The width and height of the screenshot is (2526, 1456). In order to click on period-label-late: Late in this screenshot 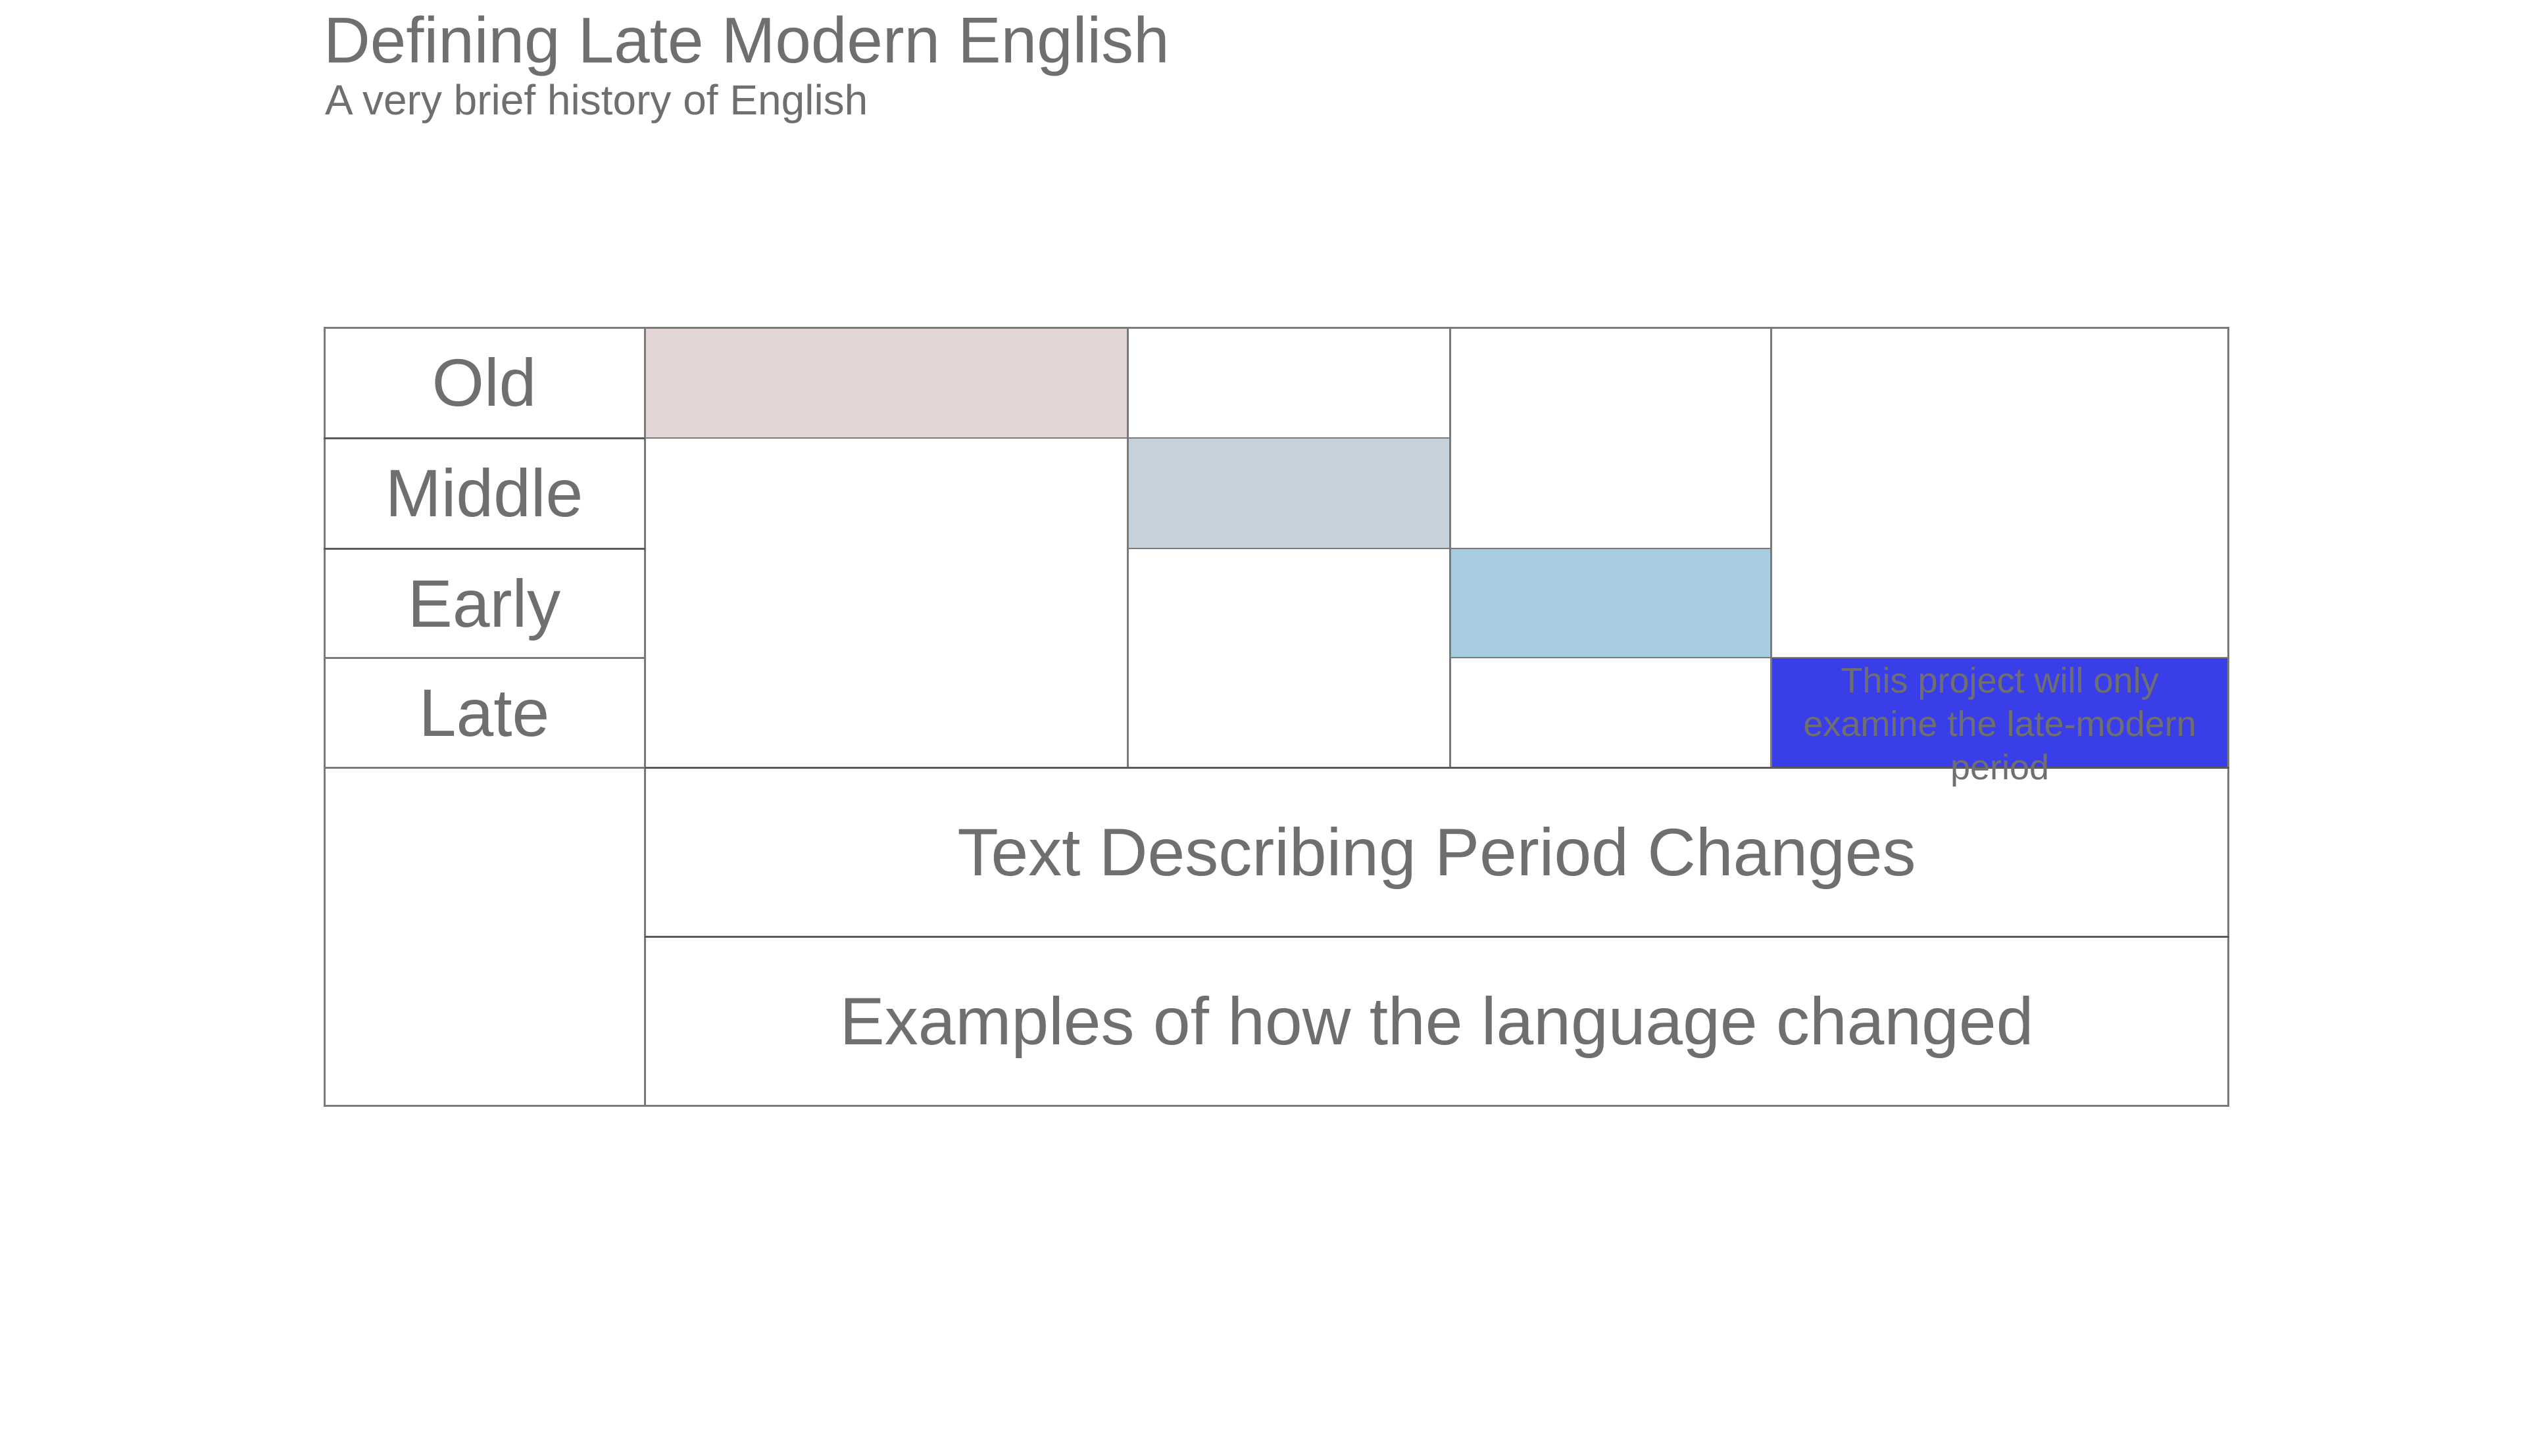, I will do `click(484, 712)`.